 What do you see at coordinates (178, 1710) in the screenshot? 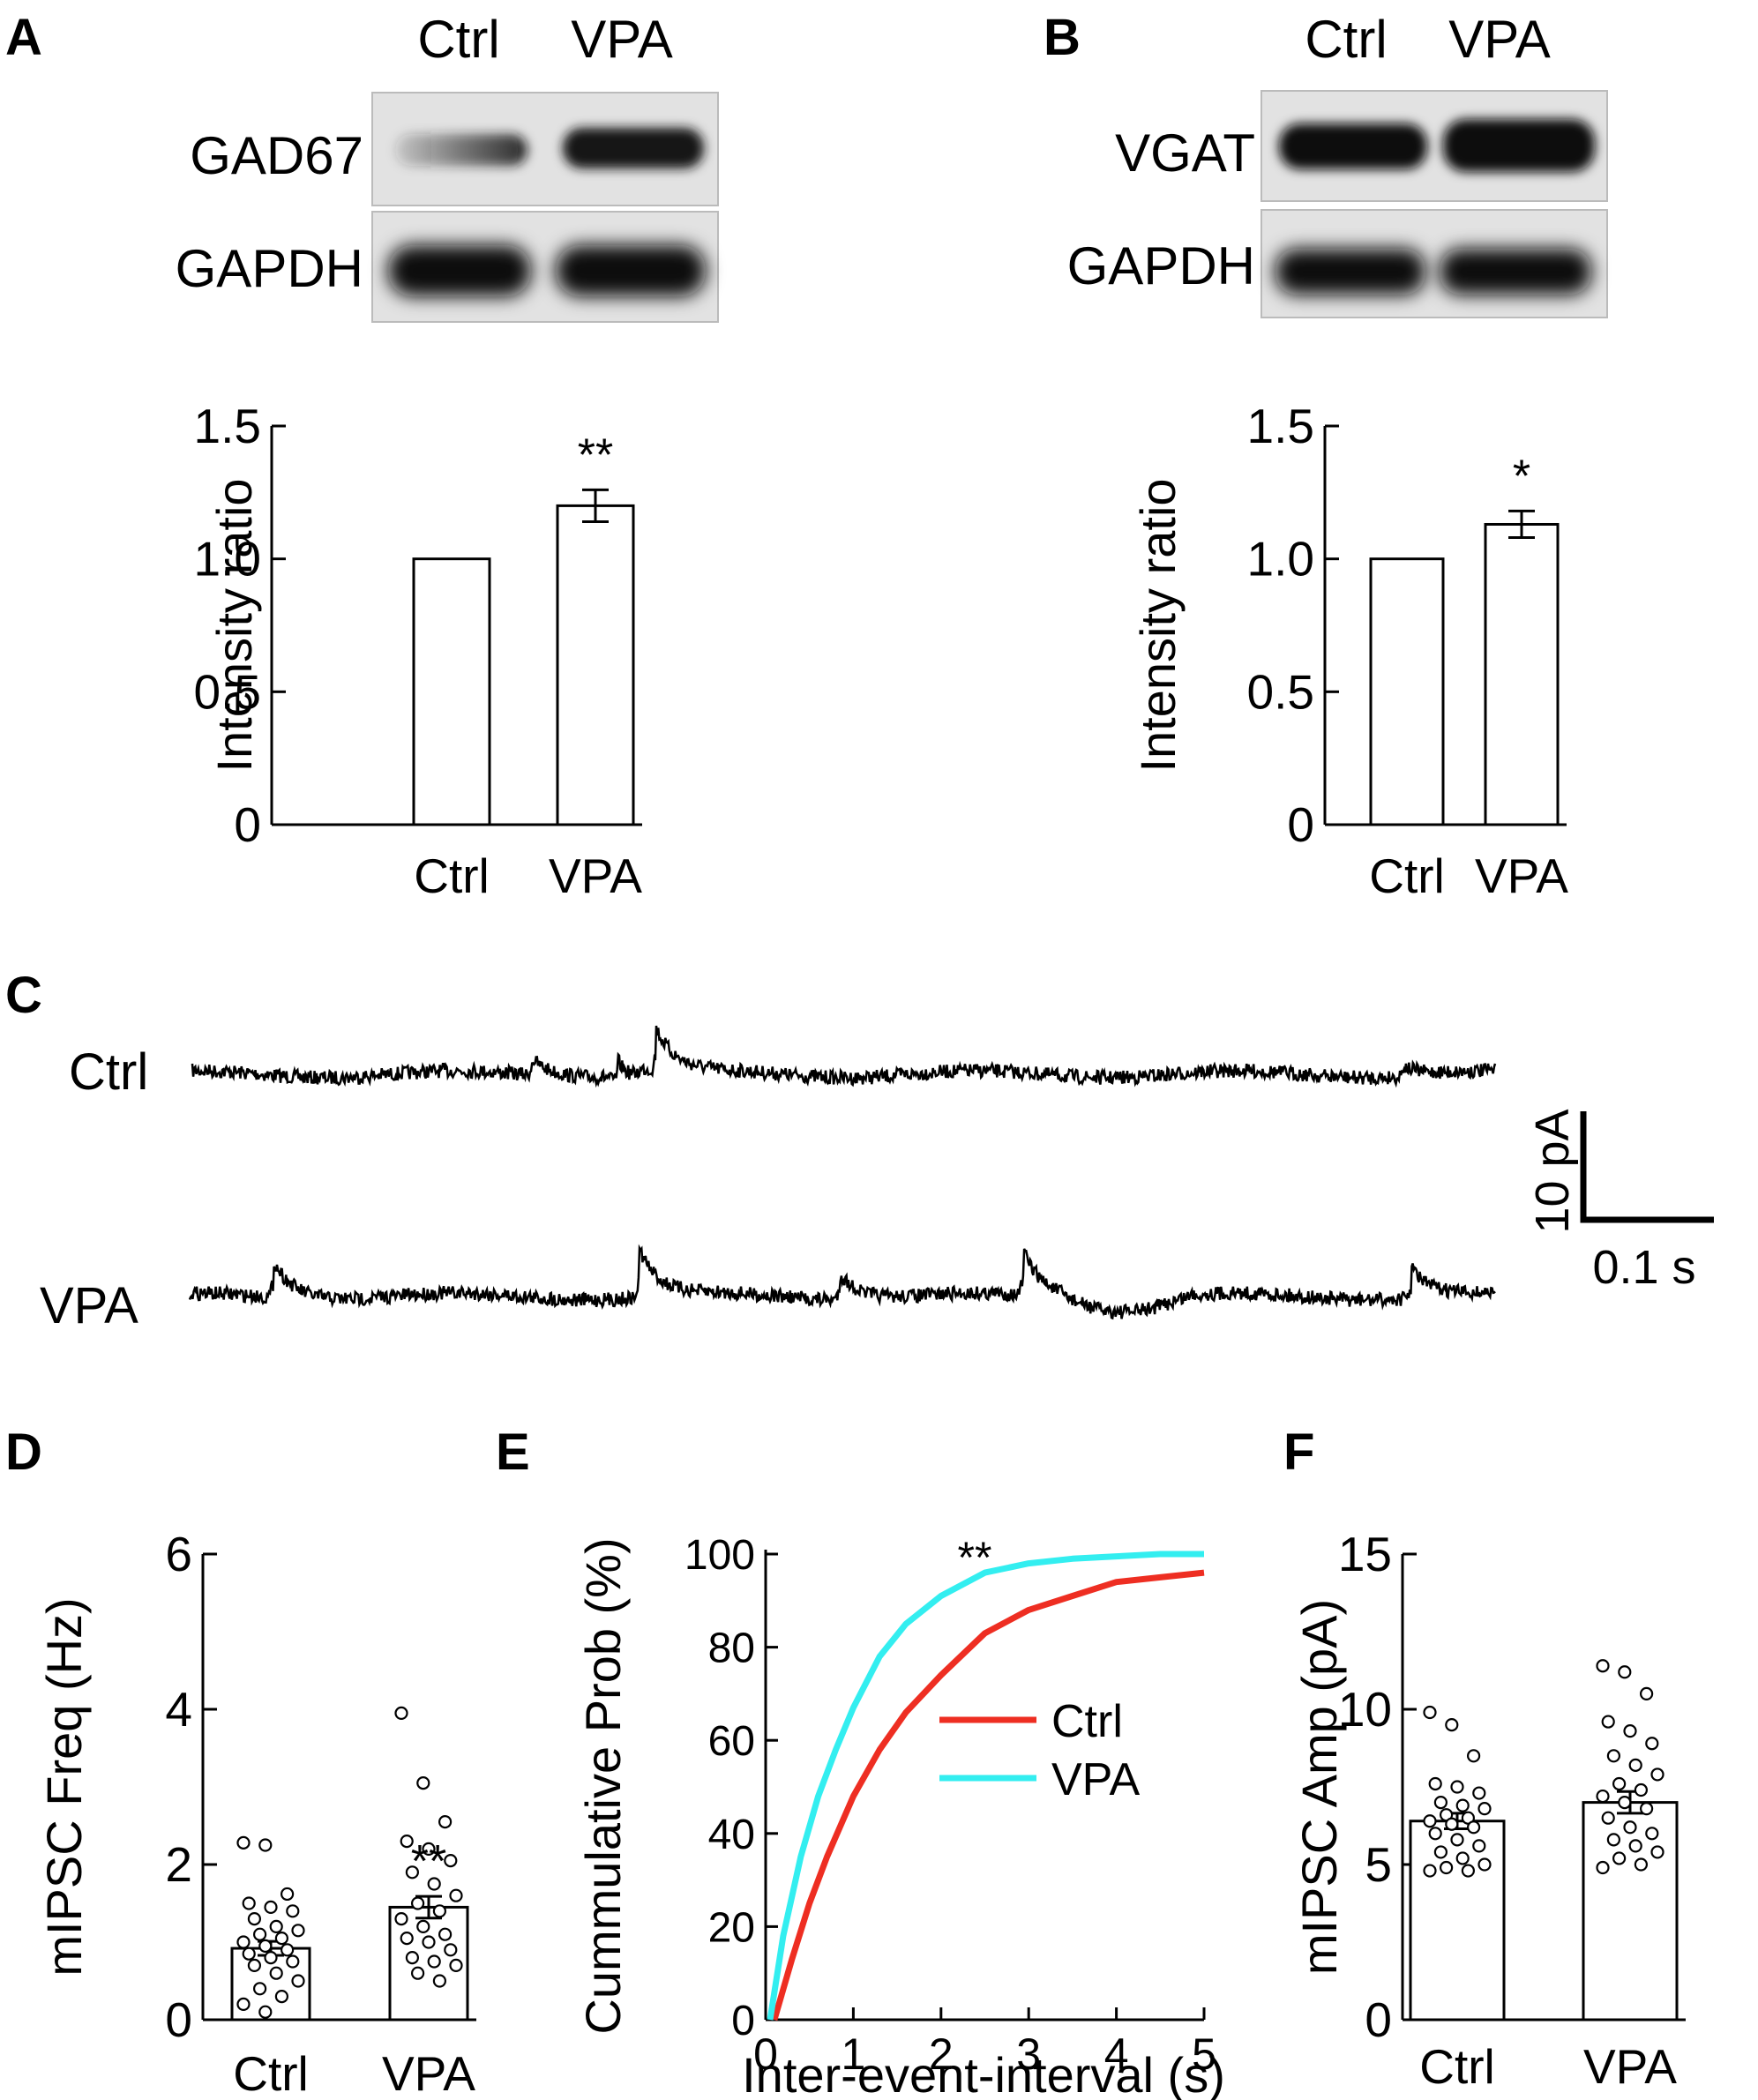
I see `y-tick-label: 4` at bounding box center [178, 1710].